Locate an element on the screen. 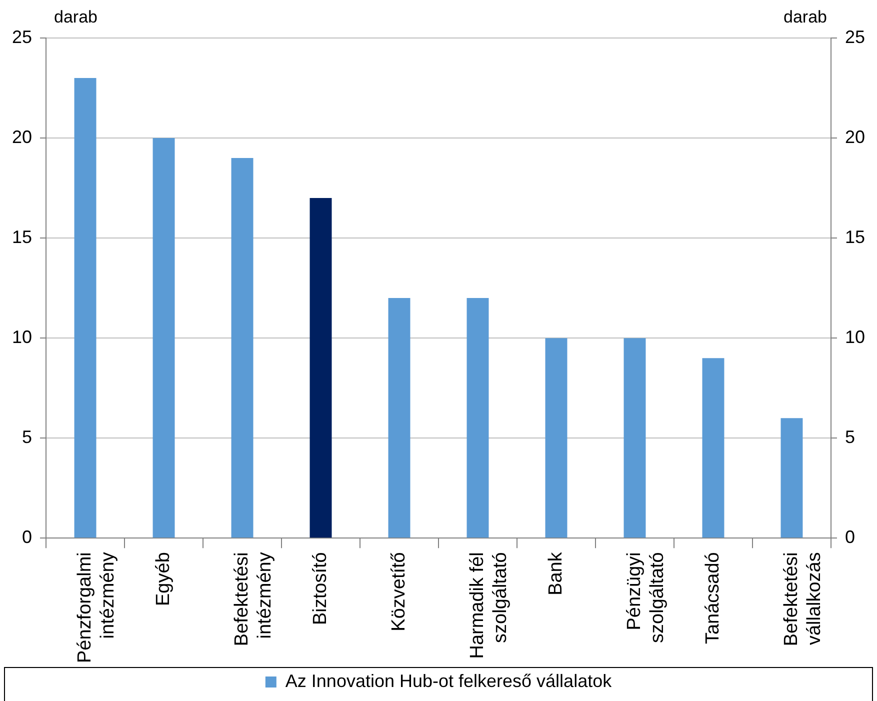 This screenshot has width=877, height=701. y2-tick-label: 10 is located at coordinates (855, 337).